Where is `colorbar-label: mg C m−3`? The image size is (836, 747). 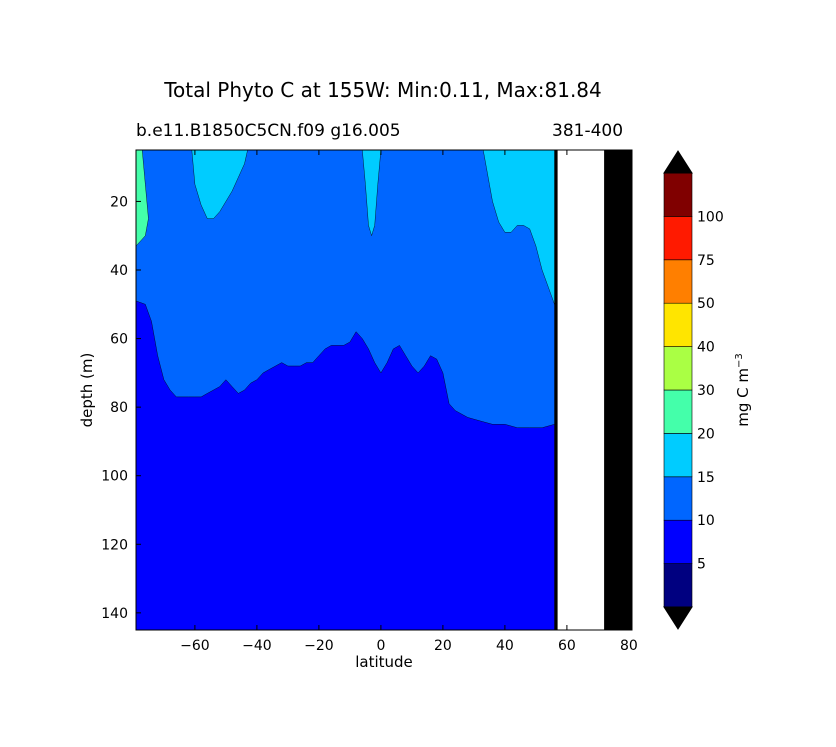
colorbar-label: mg C m−3 is located at coordinates (743, 390).